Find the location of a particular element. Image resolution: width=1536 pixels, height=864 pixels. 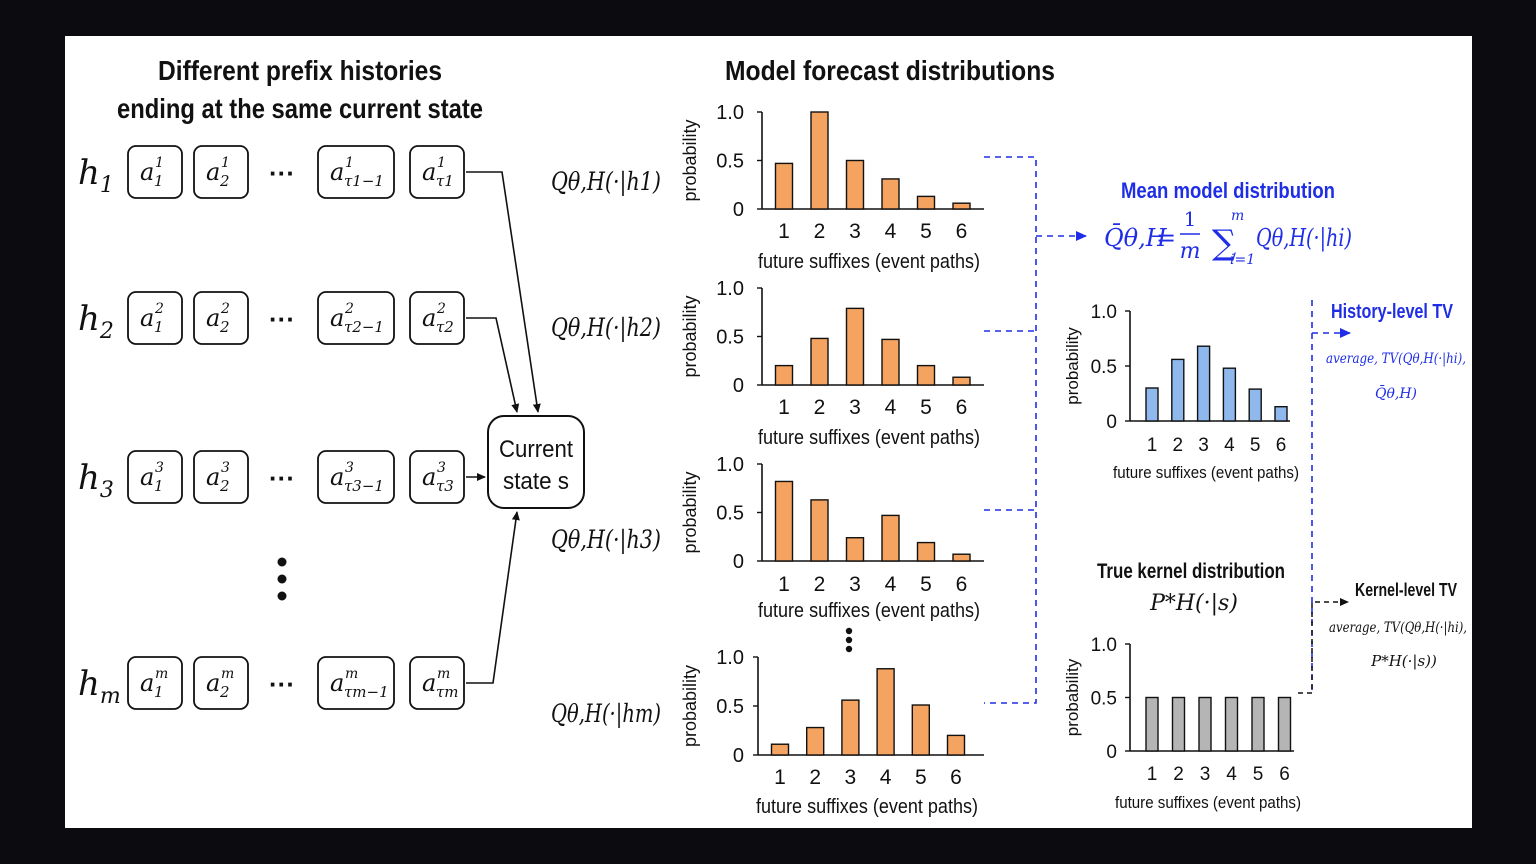

forecast-label: Qθ,H(·|hm) is located at coordinates (606, 714).